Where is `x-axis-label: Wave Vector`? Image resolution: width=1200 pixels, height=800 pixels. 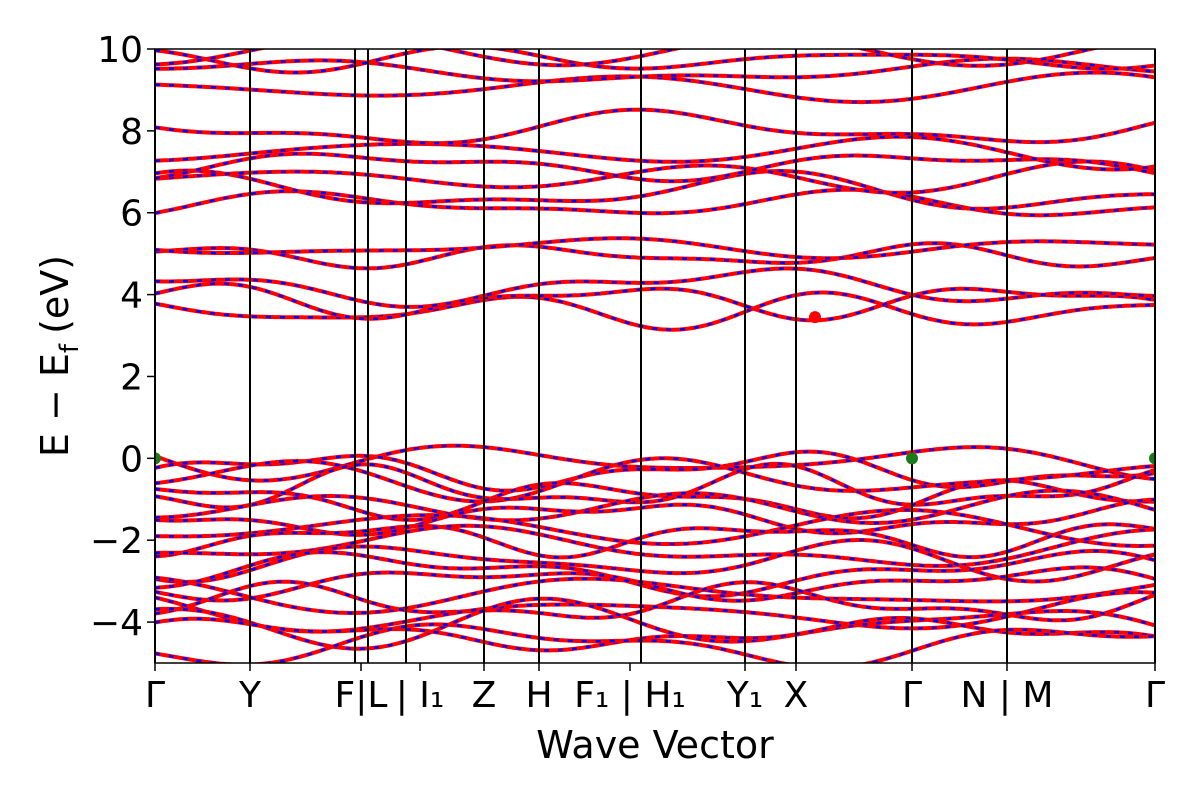 x-axis-label: Wave Vector is located at coordinates (655, 745).